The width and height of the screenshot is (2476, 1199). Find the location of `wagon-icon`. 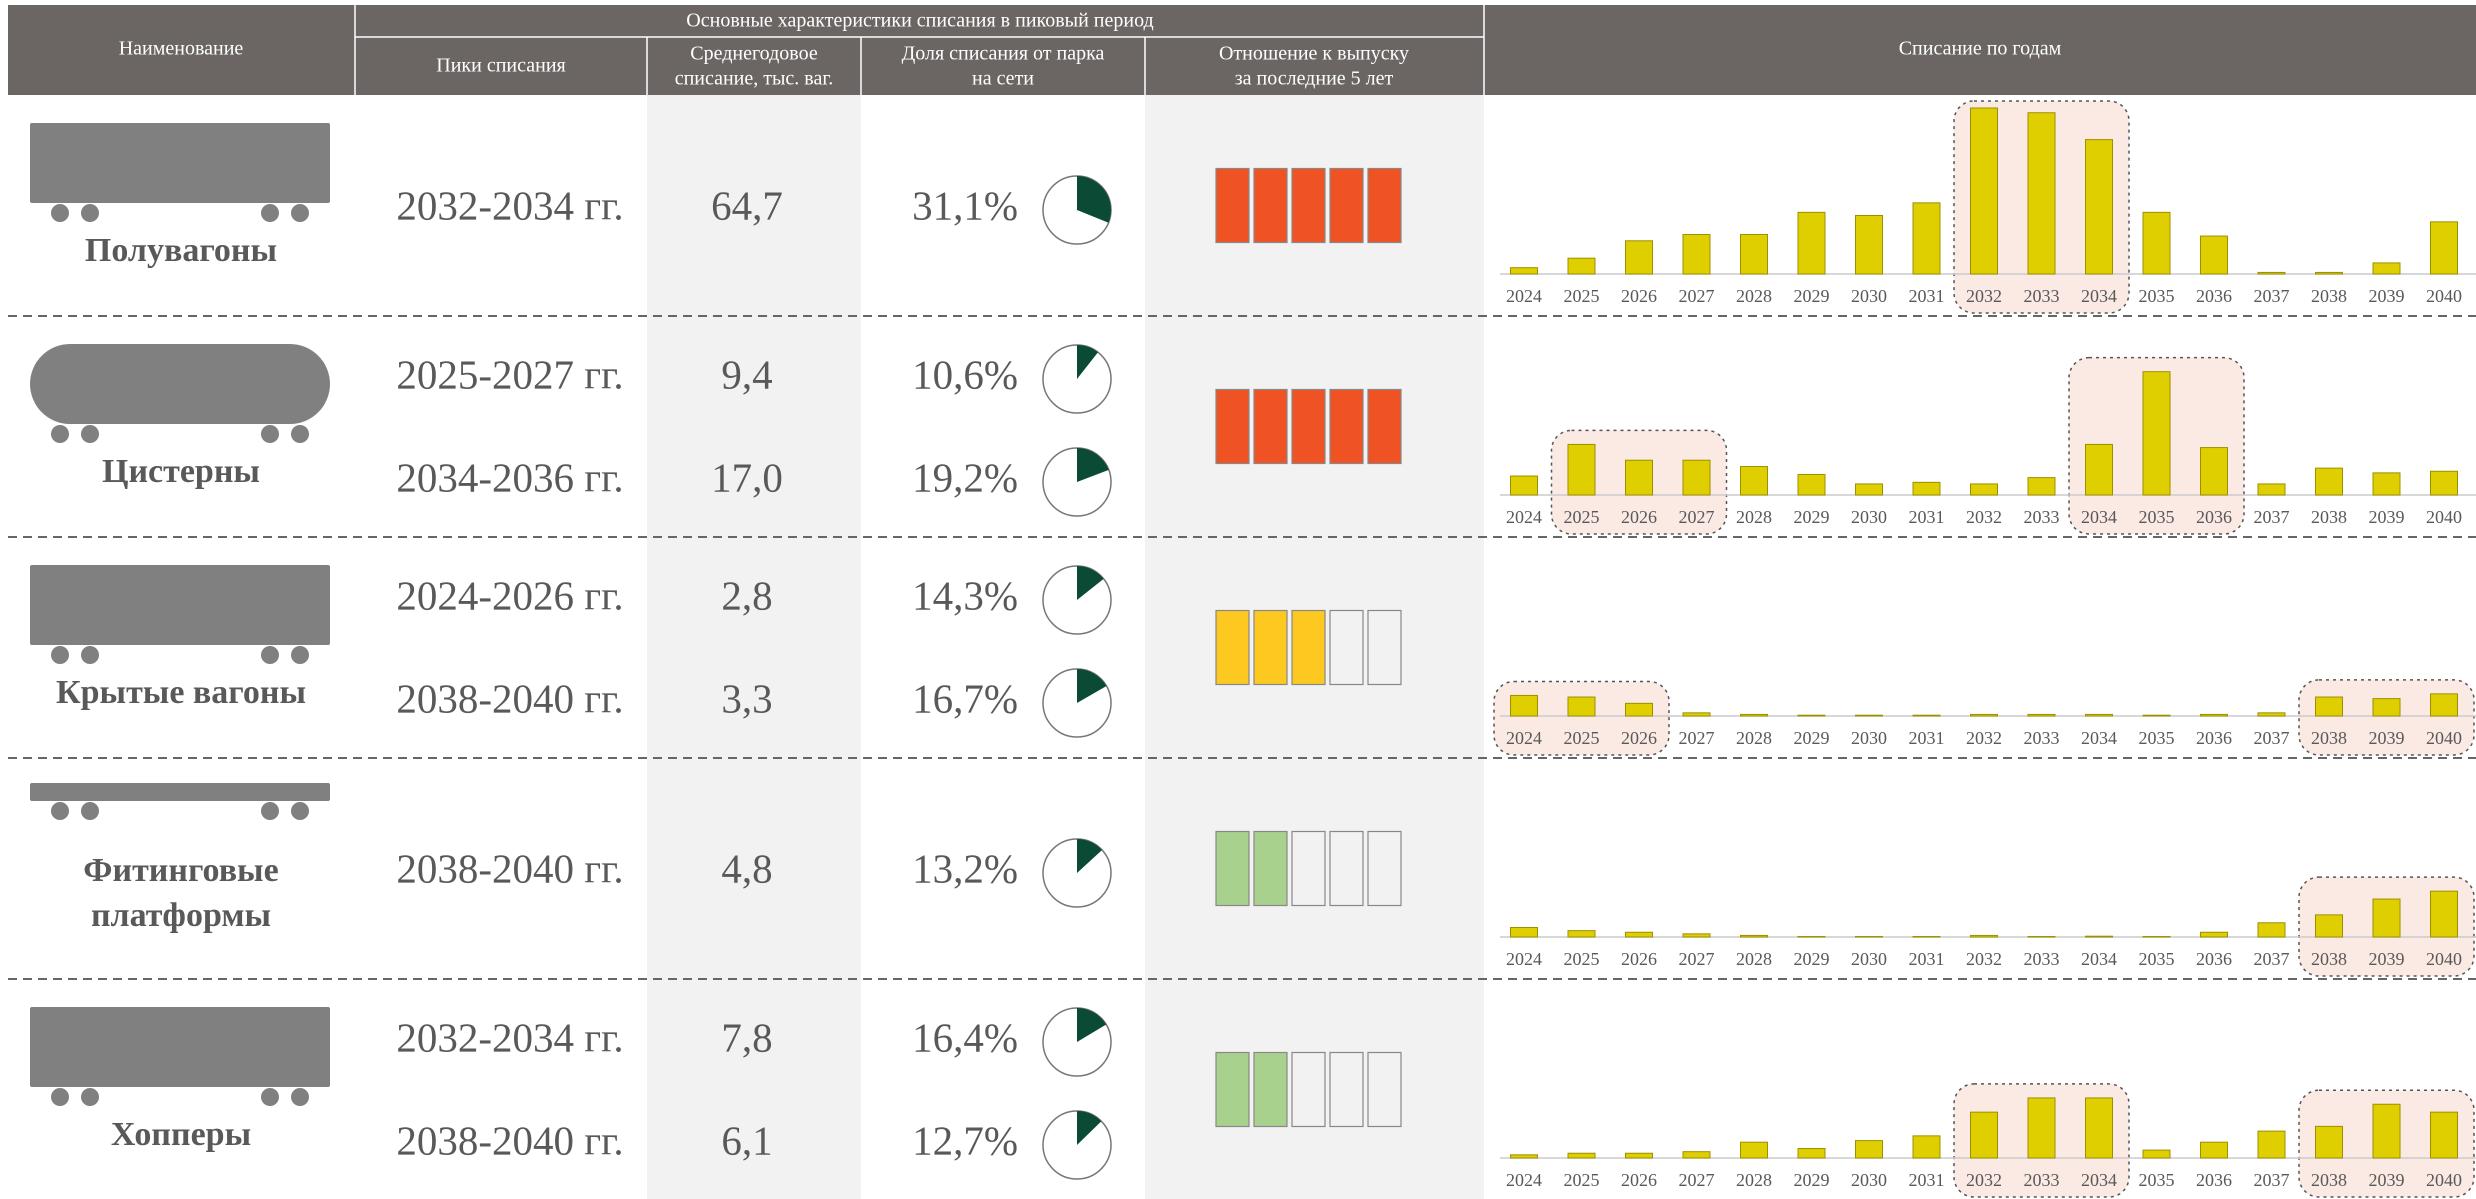

wagon-icon is located at coordinates (180, 393).